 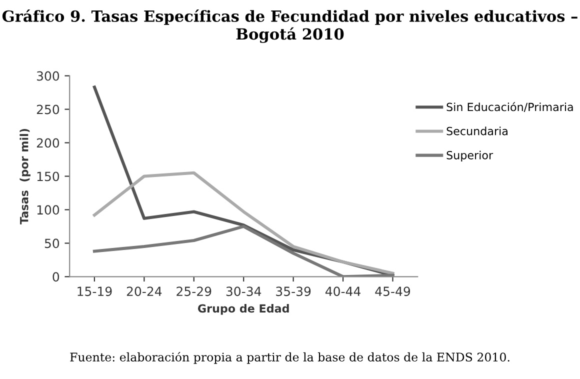 What do you see at coordinates (48, 210) in the screenshot?
I see `y-tick-label: 100` at bounding box center [48, 210].